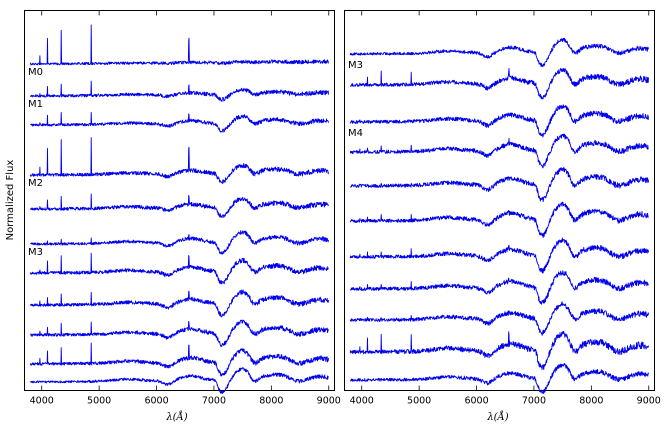 The image size is (670, 436). I want to click on right-x-axis-label: λ(Å), so click(497, 417).